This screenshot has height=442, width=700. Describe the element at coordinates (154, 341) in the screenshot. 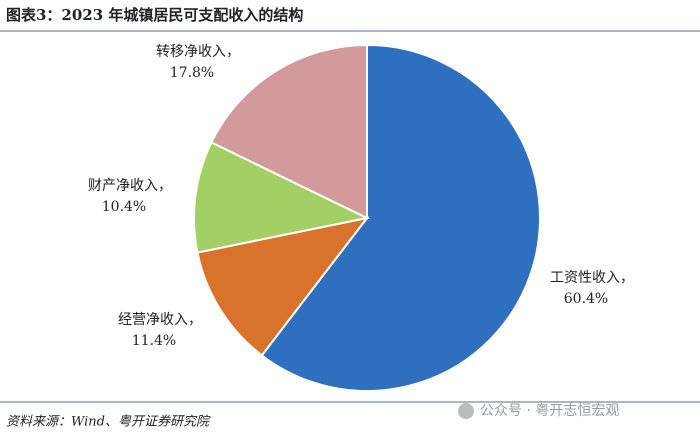

I see `slice-value-label: 11.4%` at that location.